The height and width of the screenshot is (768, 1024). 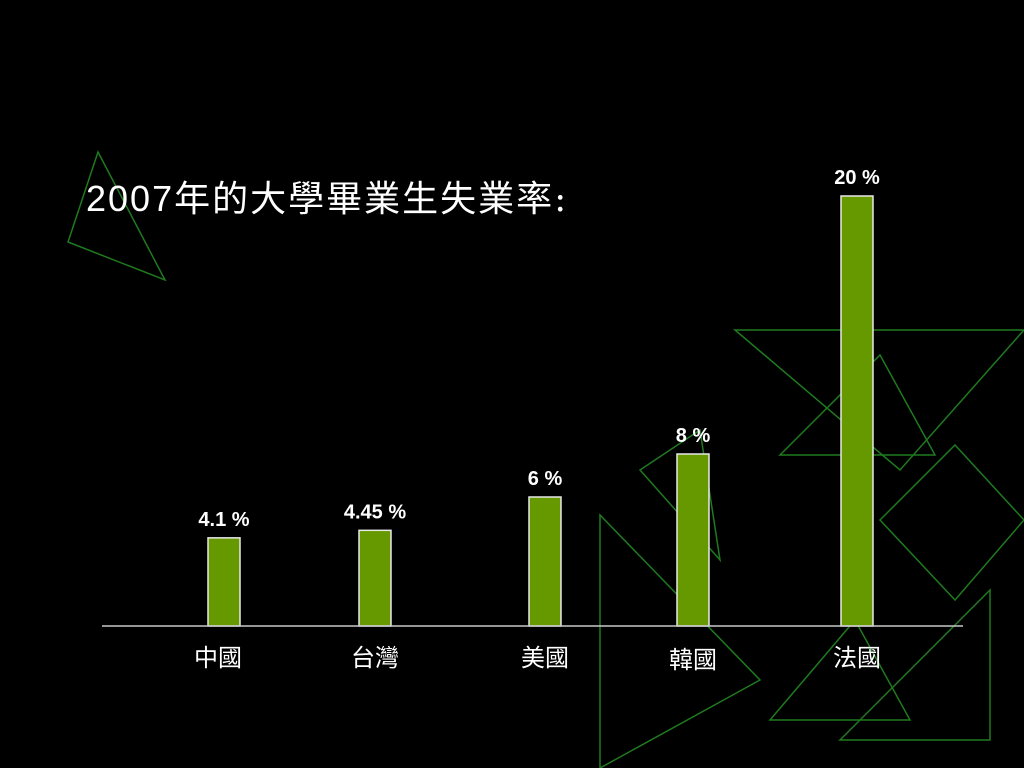 I want to click on data-label-5: 20 %, so click(x=857, y=178).